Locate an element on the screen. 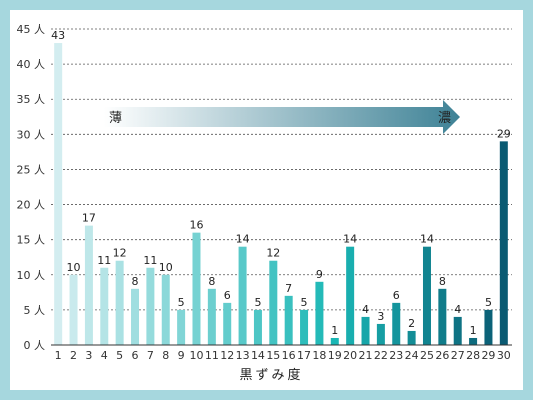  intensity-arrow: 薄 濃 is located at coordinates (282, 117).